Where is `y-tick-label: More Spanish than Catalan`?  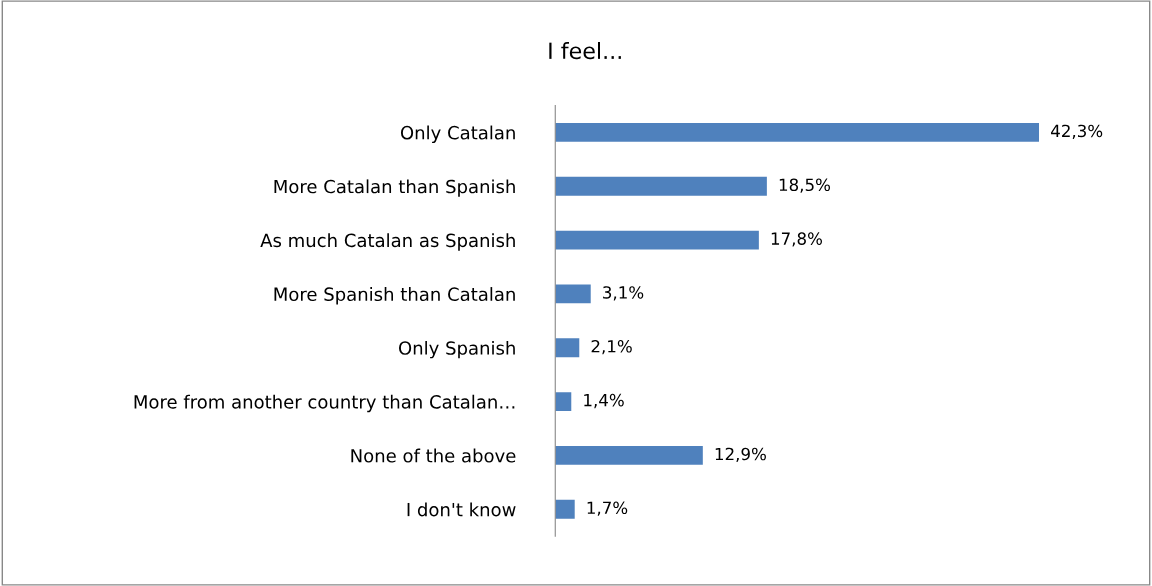
y-tick-label: More Spanish than Catalan is located at coordinates (394, 296).